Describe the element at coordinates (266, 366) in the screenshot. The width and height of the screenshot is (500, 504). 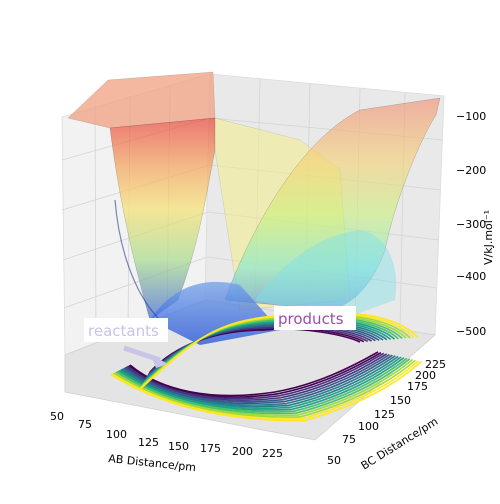
I see `contour-projection` at that location.